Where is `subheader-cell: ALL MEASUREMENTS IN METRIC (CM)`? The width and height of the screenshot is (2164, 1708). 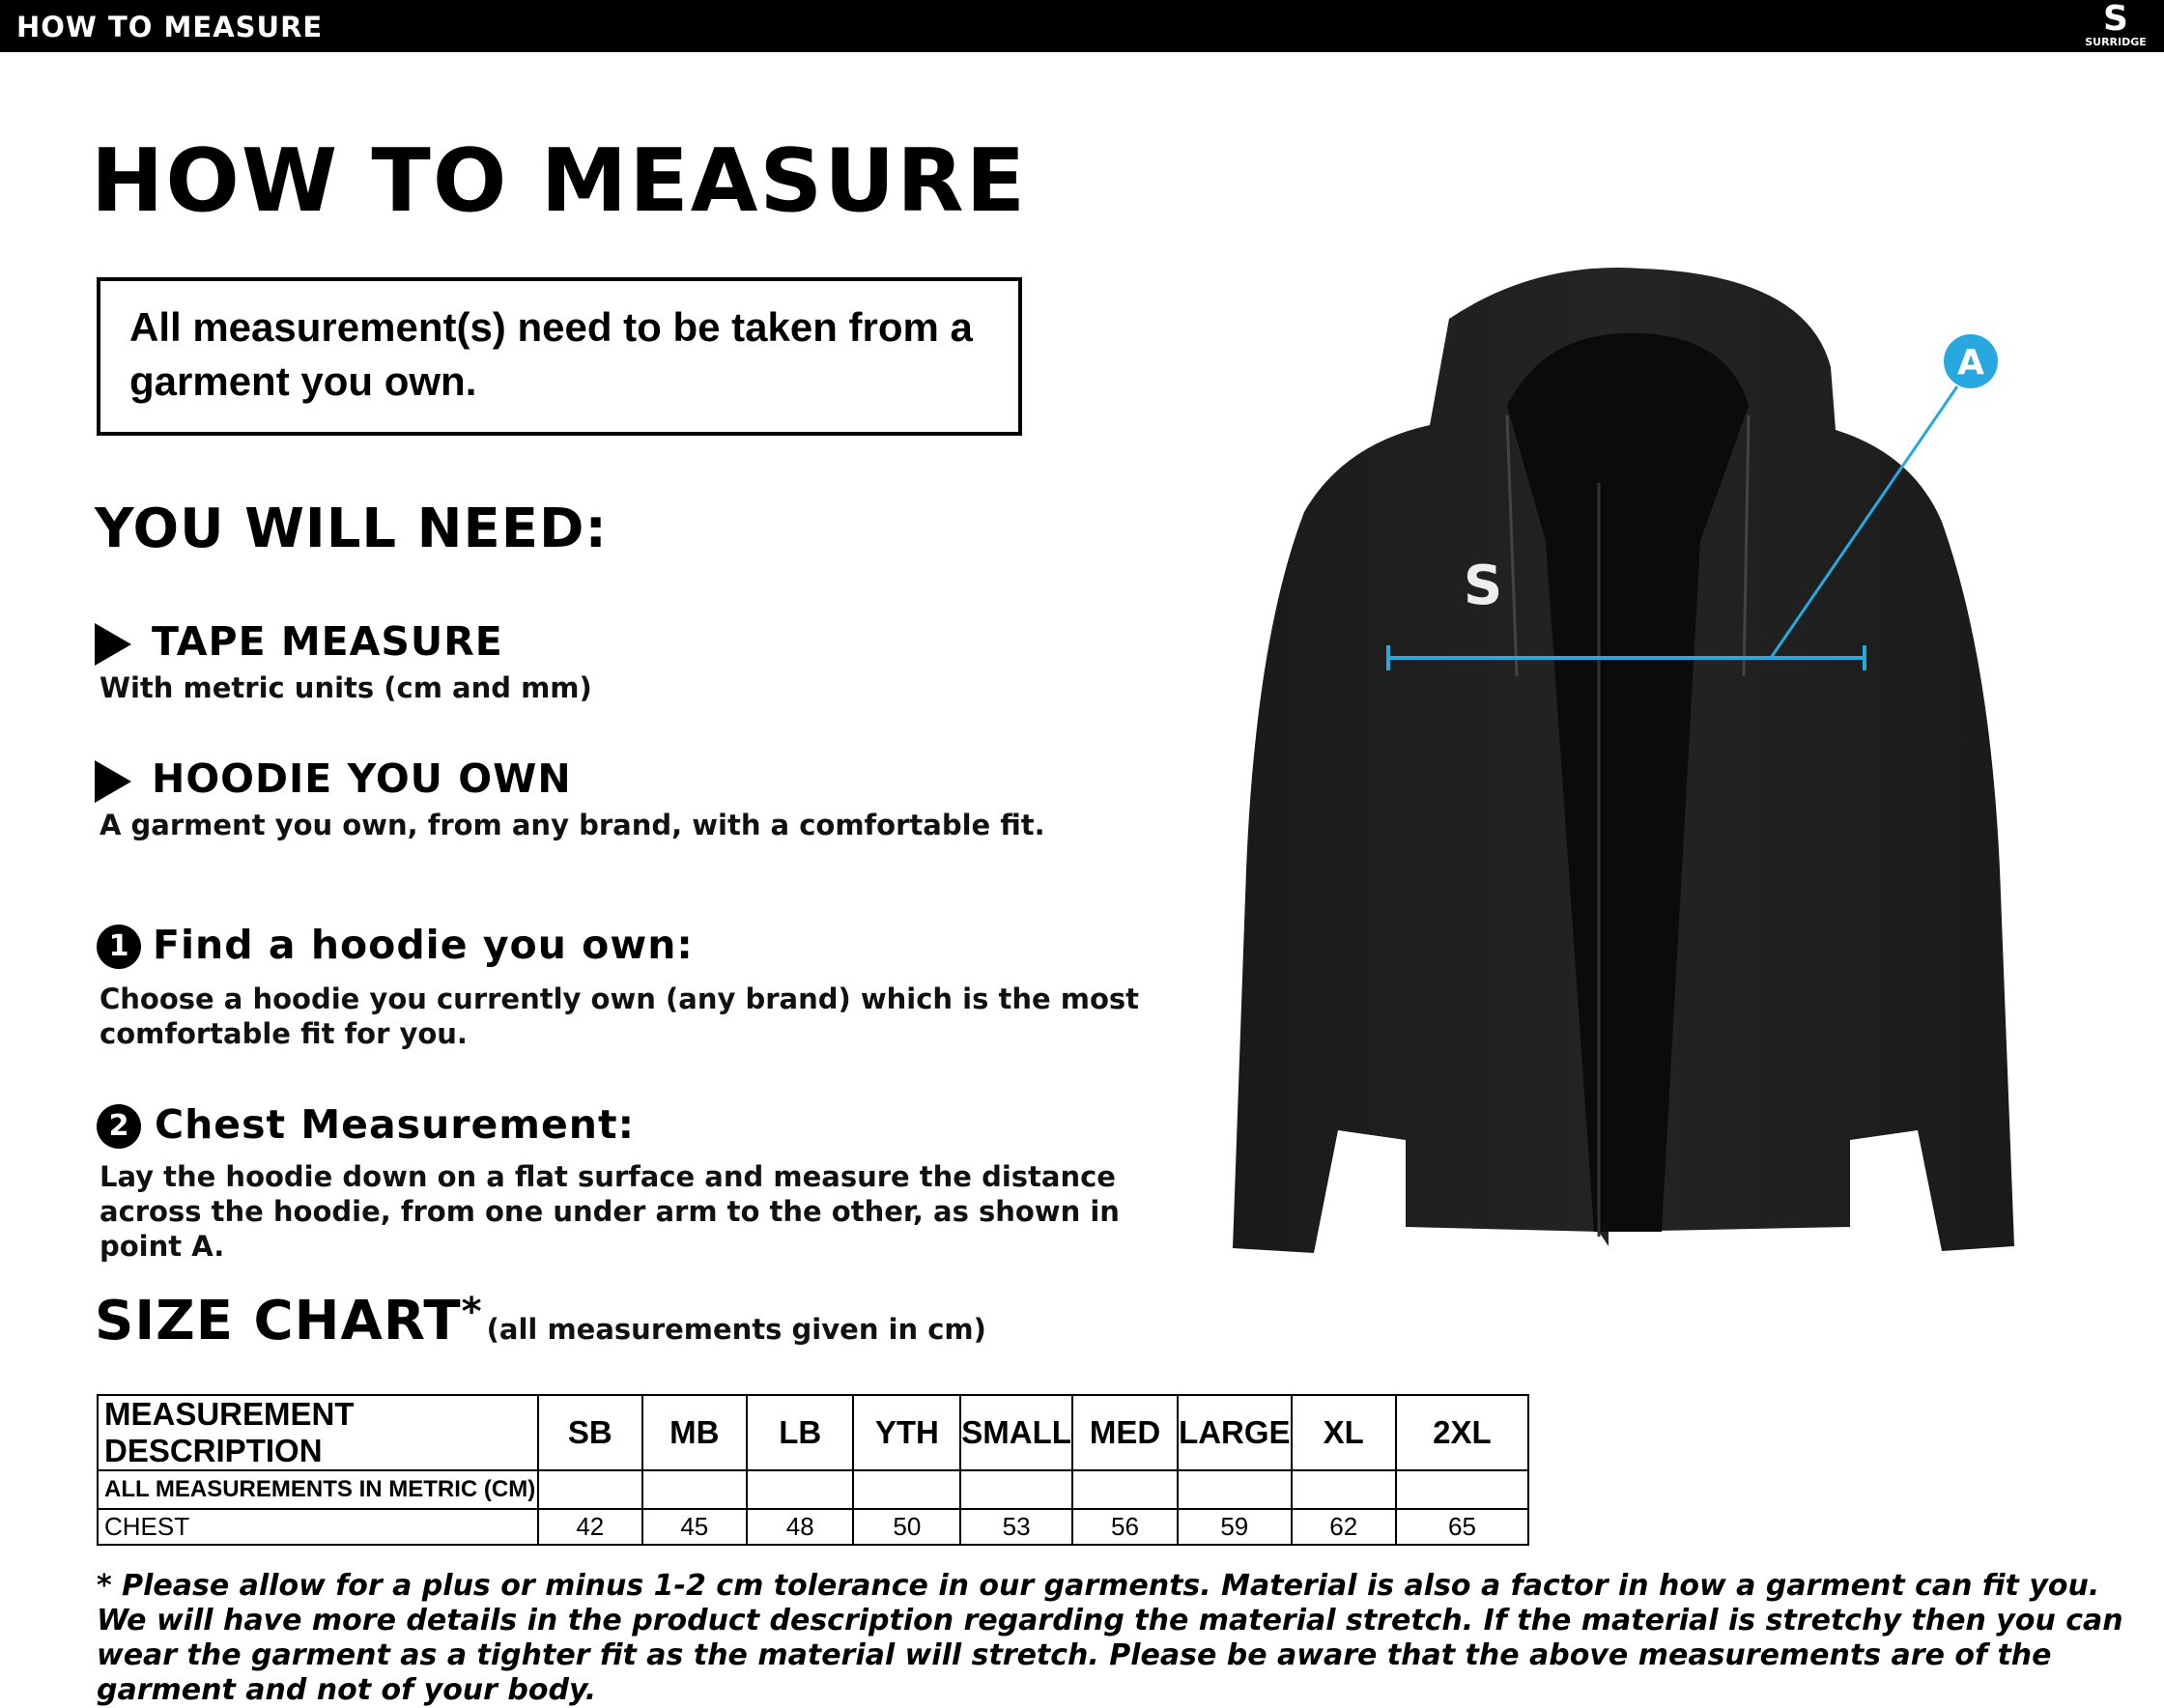
subheader-cell: ALL MEASUREMENTS IN METRIC (CM) is located at coordinates (318, 1489).